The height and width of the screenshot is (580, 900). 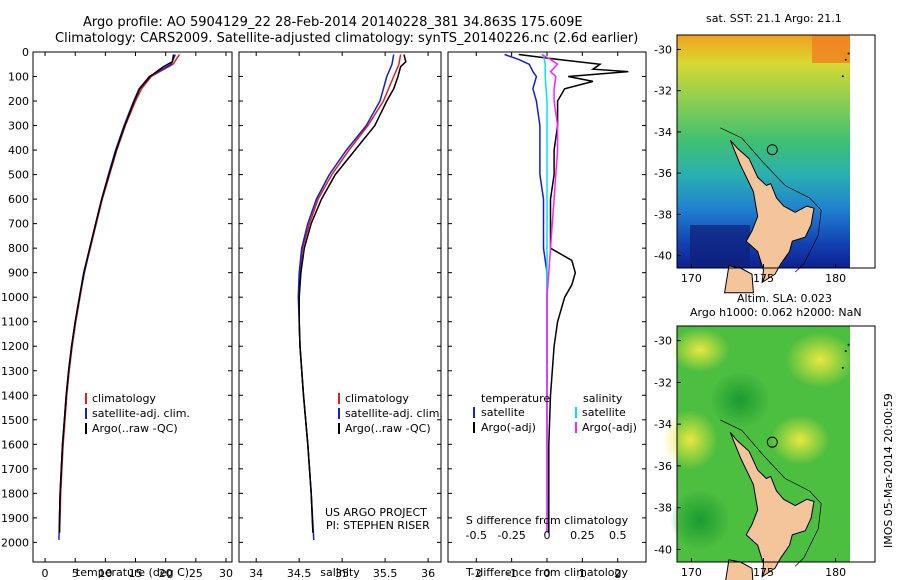 What do you see at coordinates (547, 573) in the screenshot?
I see `diff-xtick-label: 0` at bounding box center [547, 573].